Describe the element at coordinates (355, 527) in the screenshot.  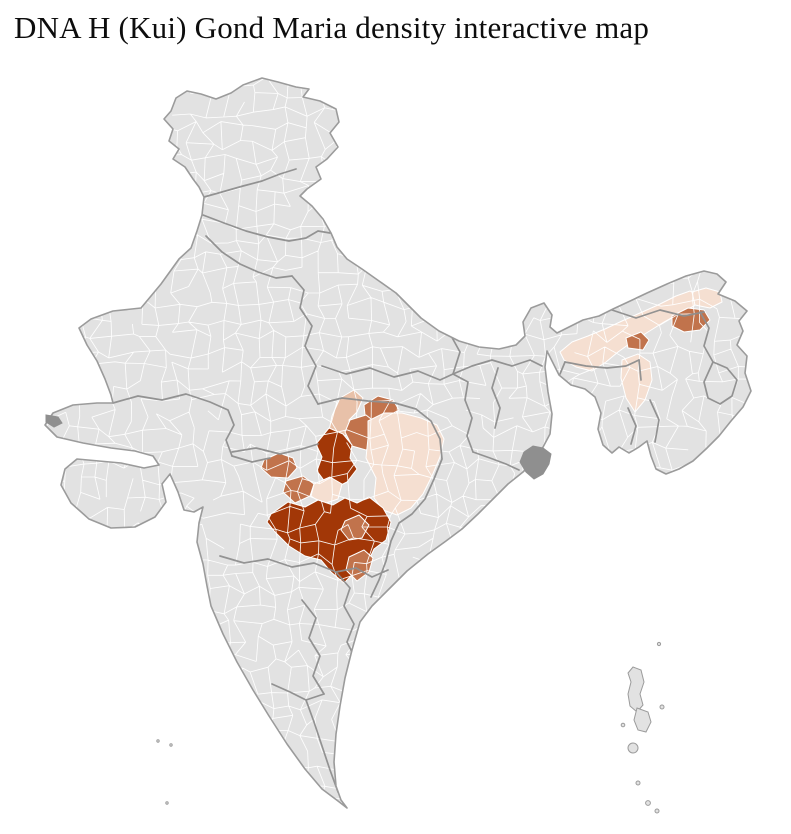
I see `map-region-central-core-inset` at that location.